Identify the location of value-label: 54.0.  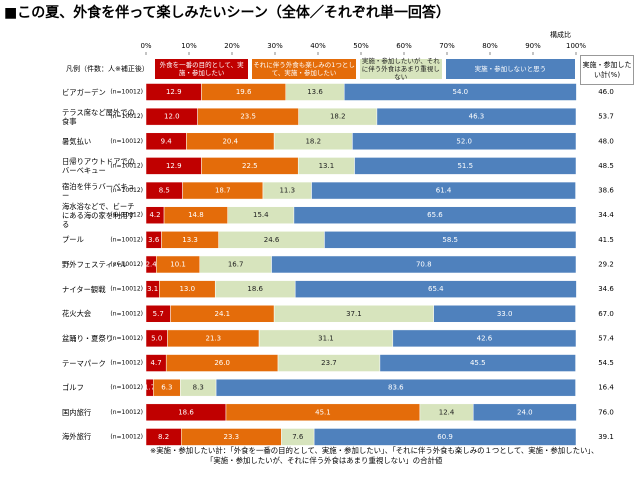
(461, 92).